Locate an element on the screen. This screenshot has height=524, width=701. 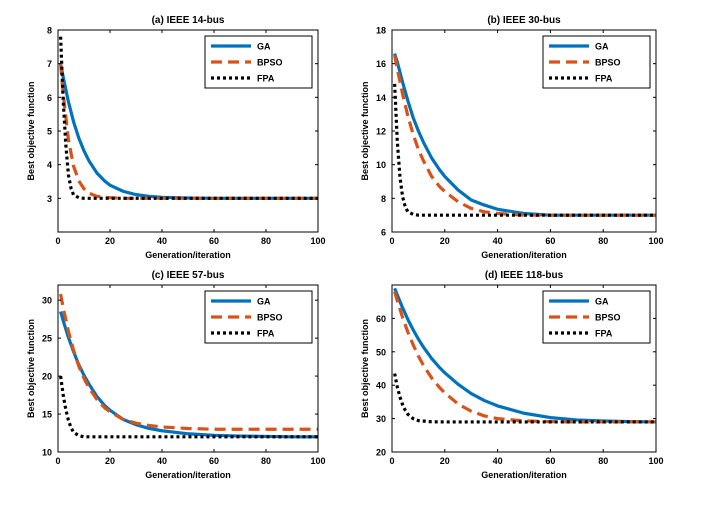
chart-title: (d) IEEE 118-bus is located at coordinates (524, 275).